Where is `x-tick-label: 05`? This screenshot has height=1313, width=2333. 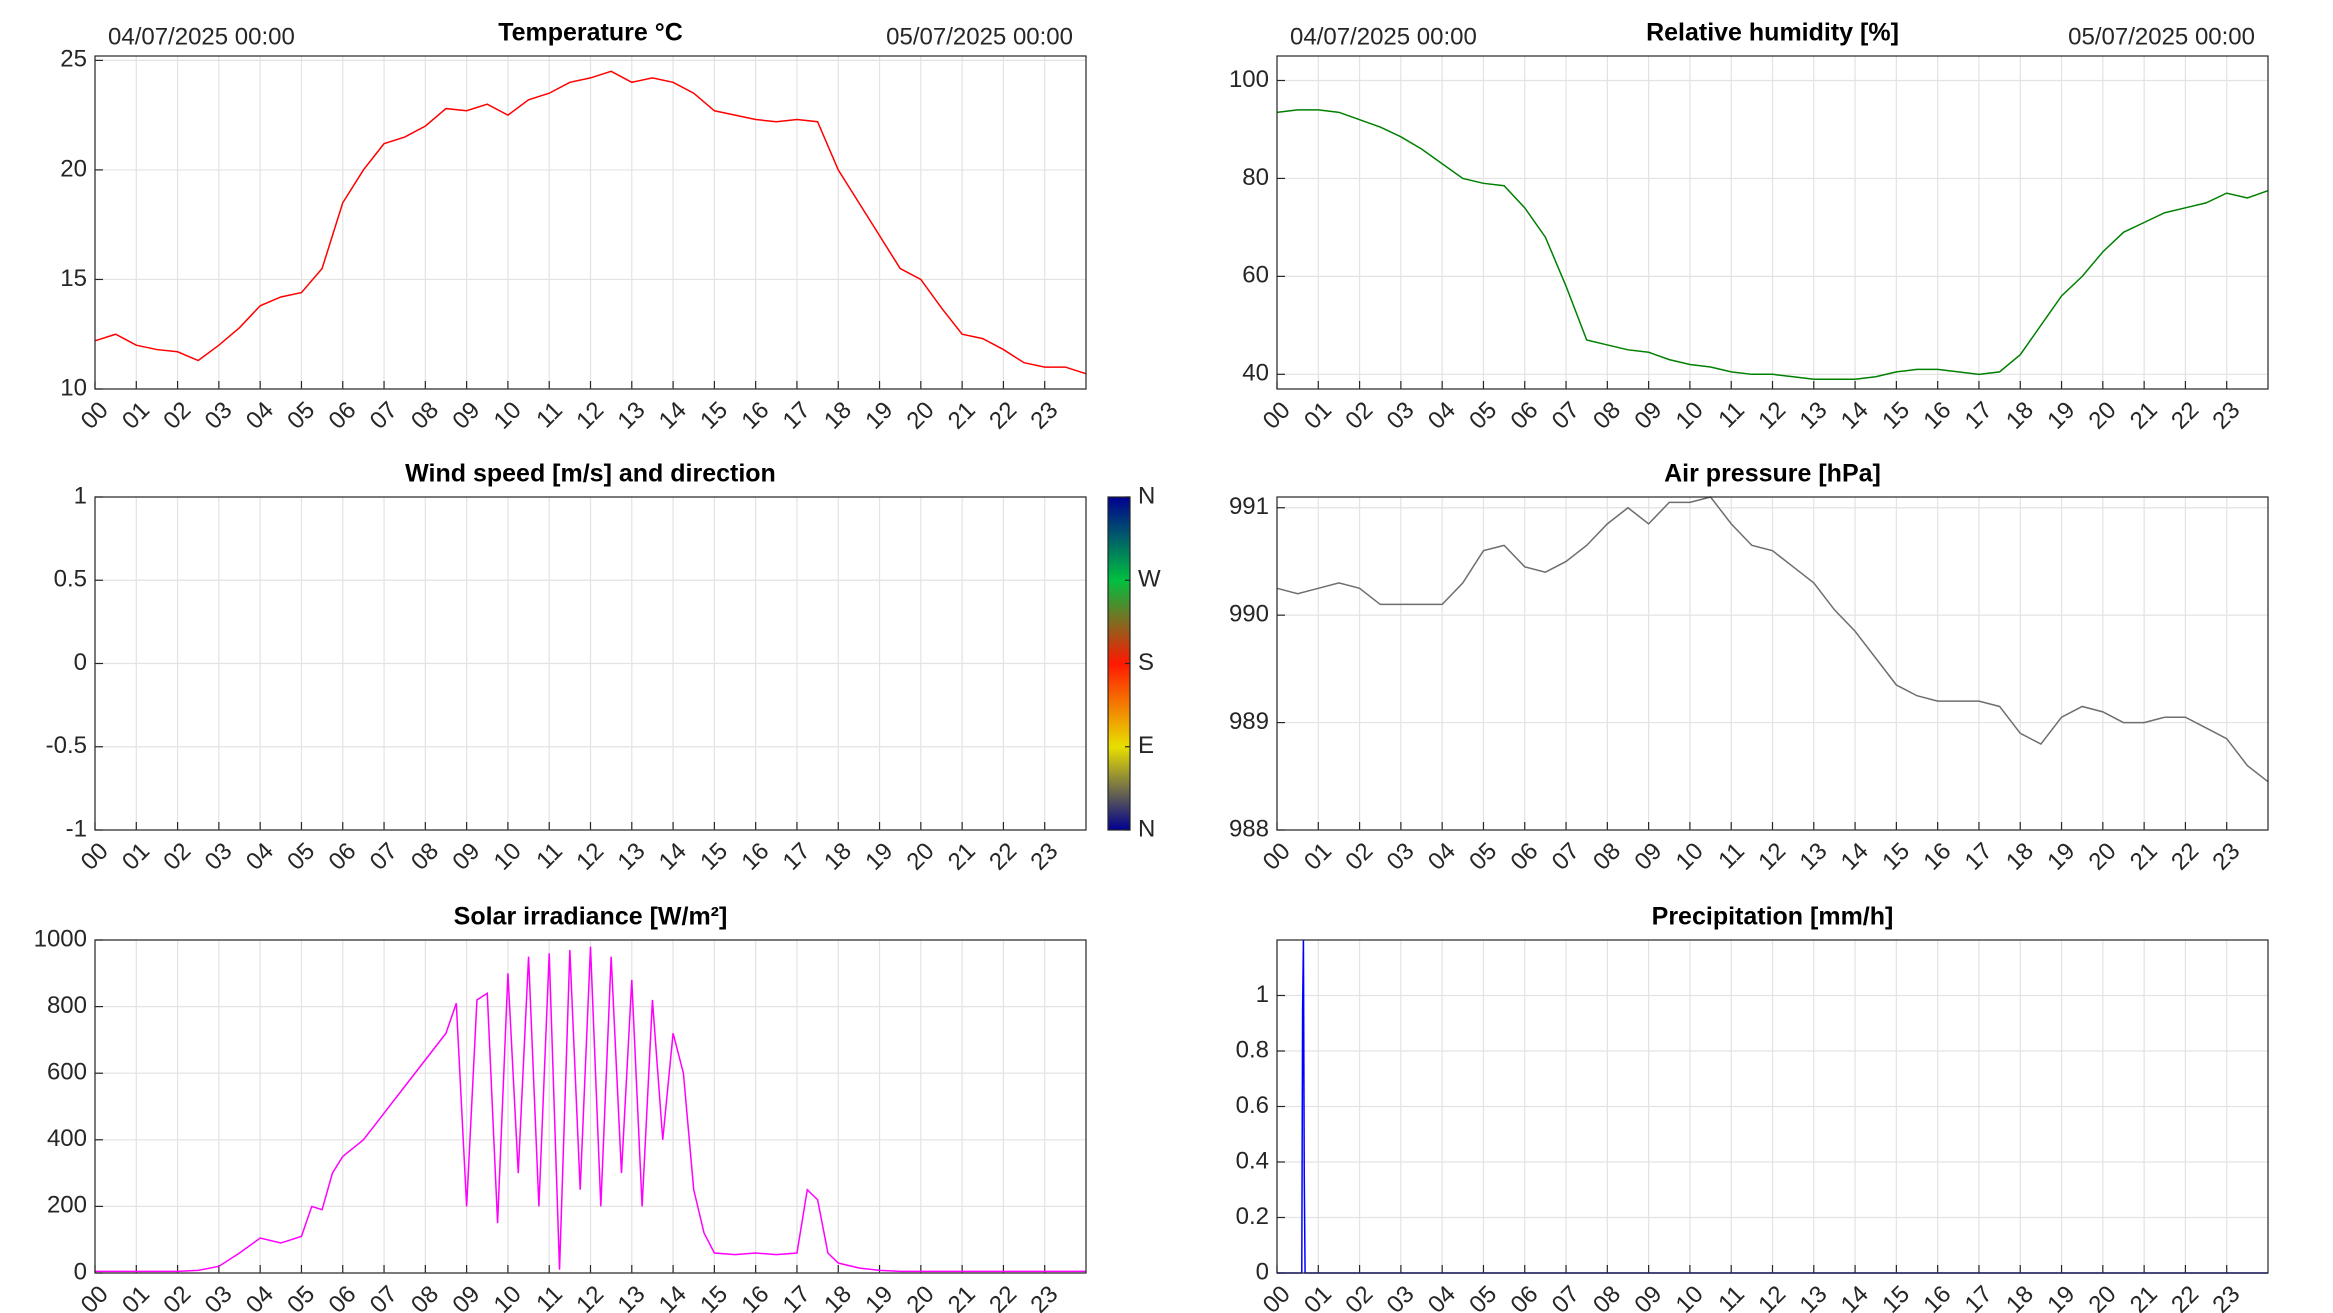
x-tick-label: 05 is located at coordinates (301, 416).